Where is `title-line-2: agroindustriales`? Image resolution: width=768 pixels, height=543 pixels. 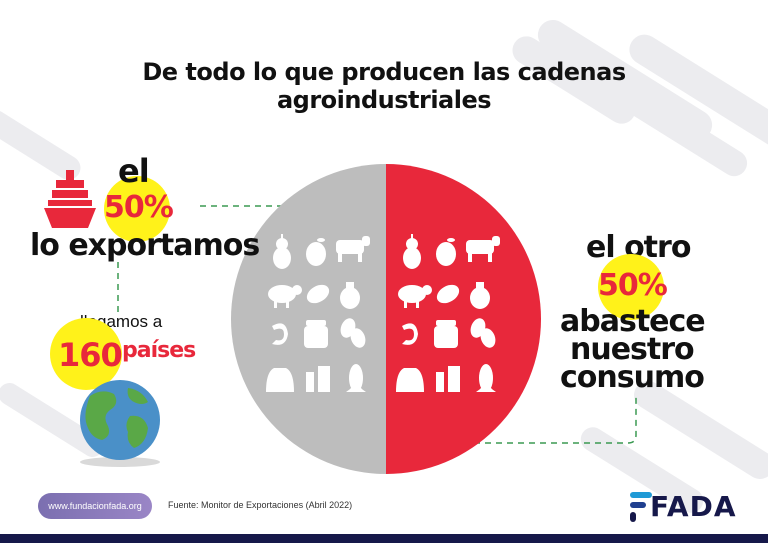 title-line-2: agroindustriales is located at coordinates (384, 100).